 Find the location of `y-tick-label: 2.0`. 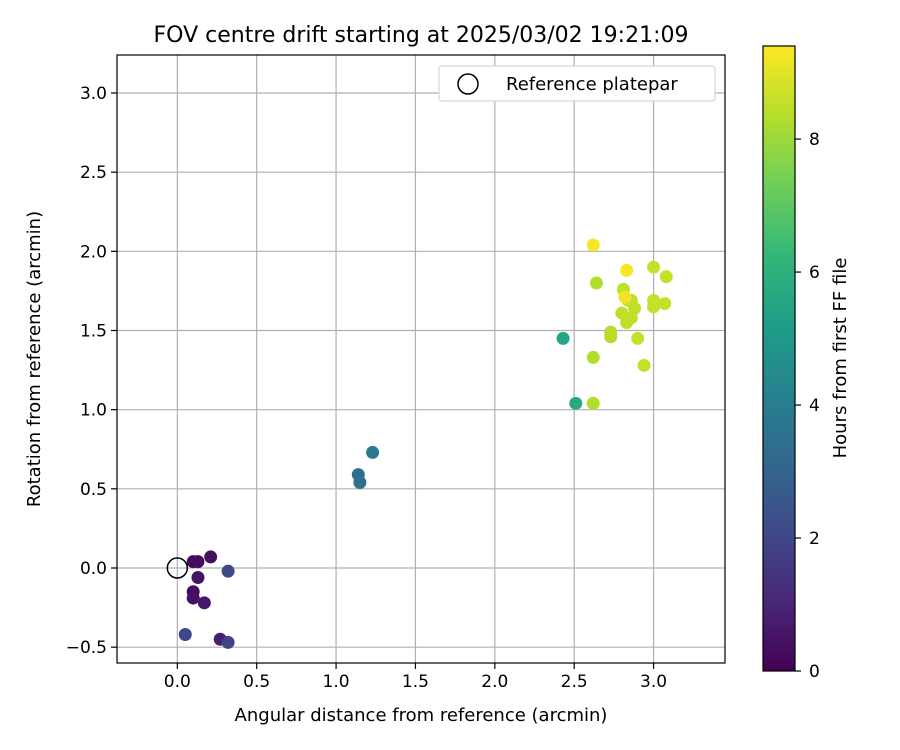

y-tick-label: 2.0 is located at coordinates (93, 252).